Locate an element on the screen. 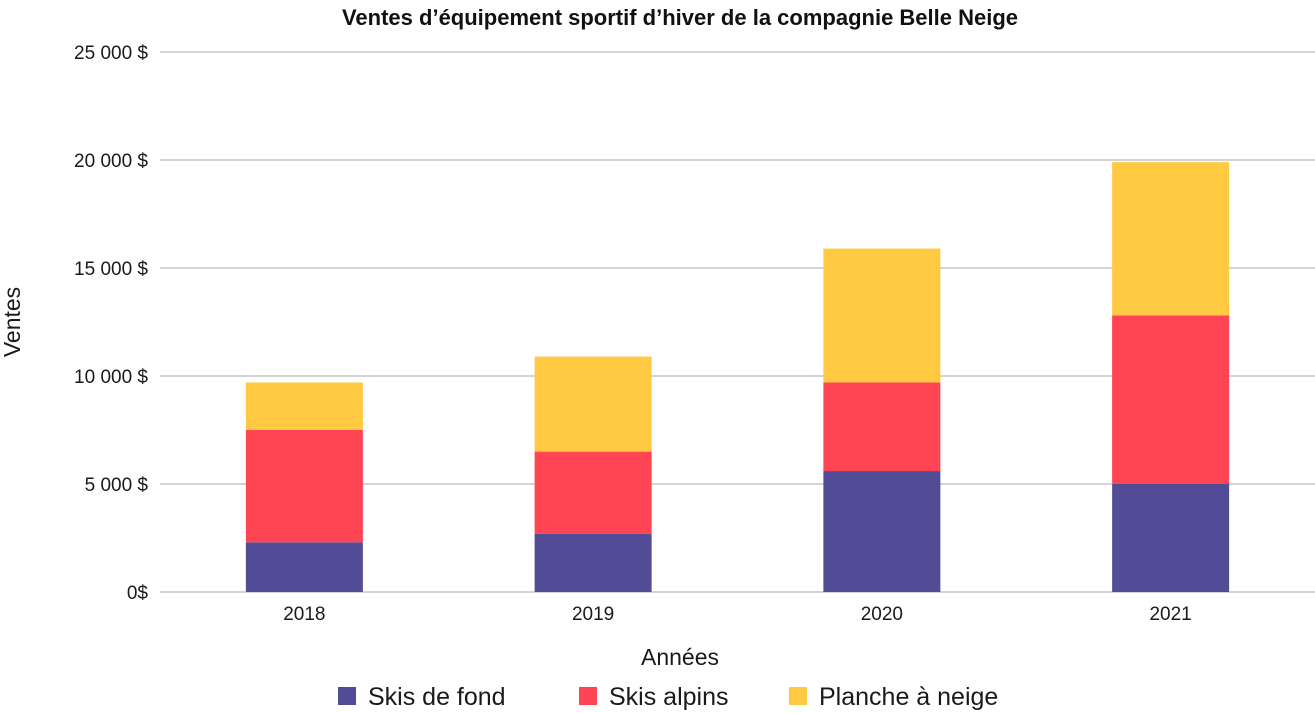 The height and width of the screenshot is (713, 1315). x-tick-label: 2018 is located at coordinates (304, 614).